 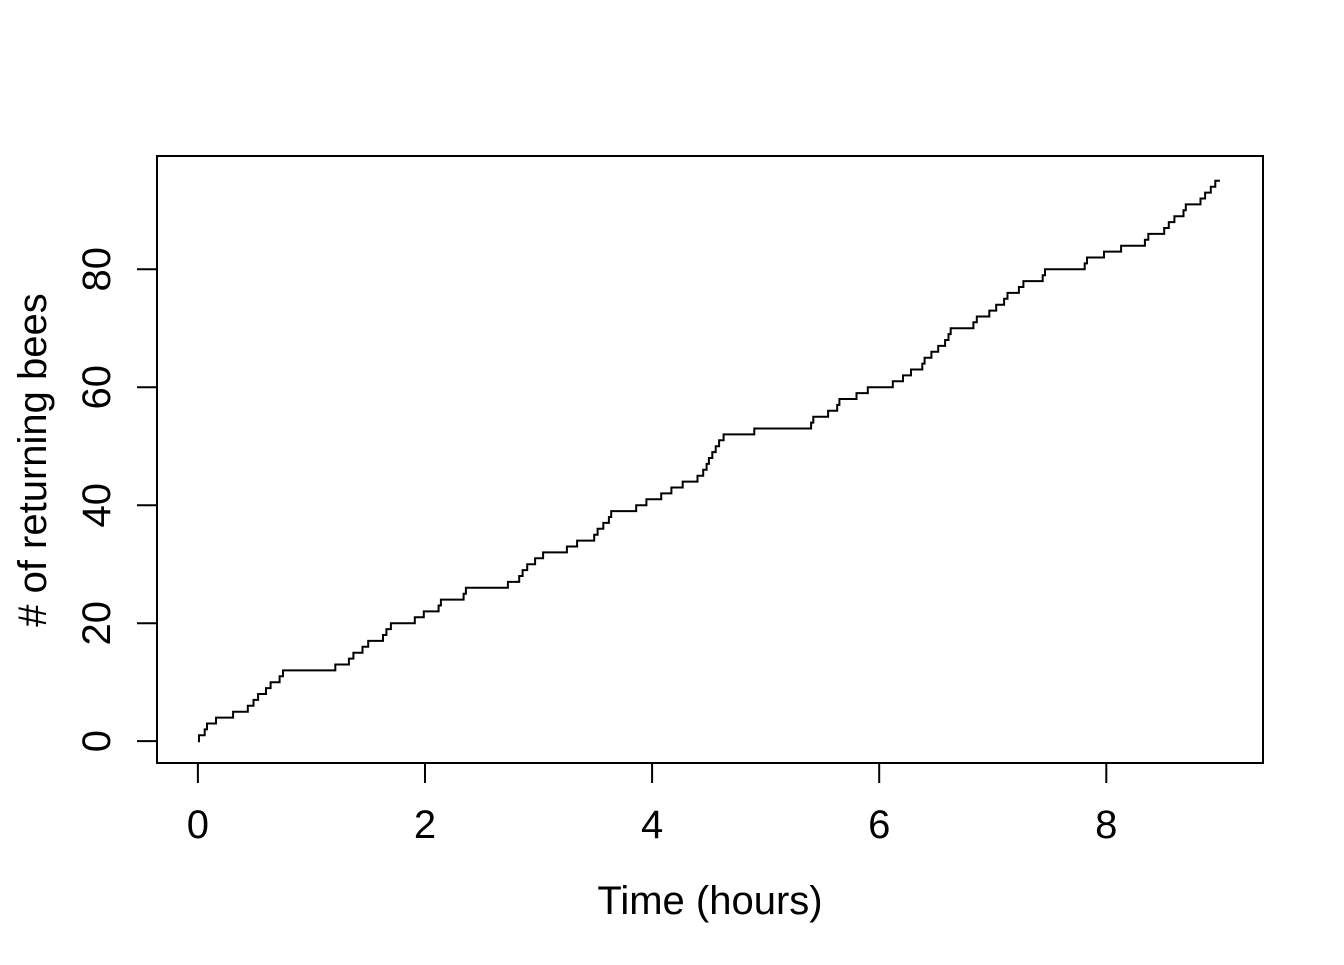 I want to click on x-tick-label: 4, so click(x=652, y=825).